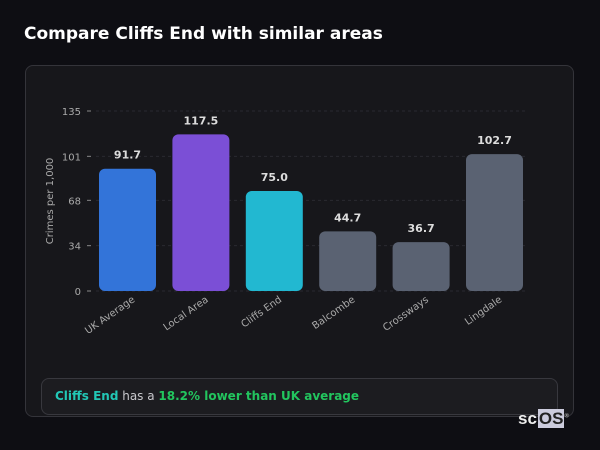 The image size is (600, 450). What do you see at coordinates (566, 416) in the screenshot?
I see `logo-mark: ®` at bounding box center [566, 416].